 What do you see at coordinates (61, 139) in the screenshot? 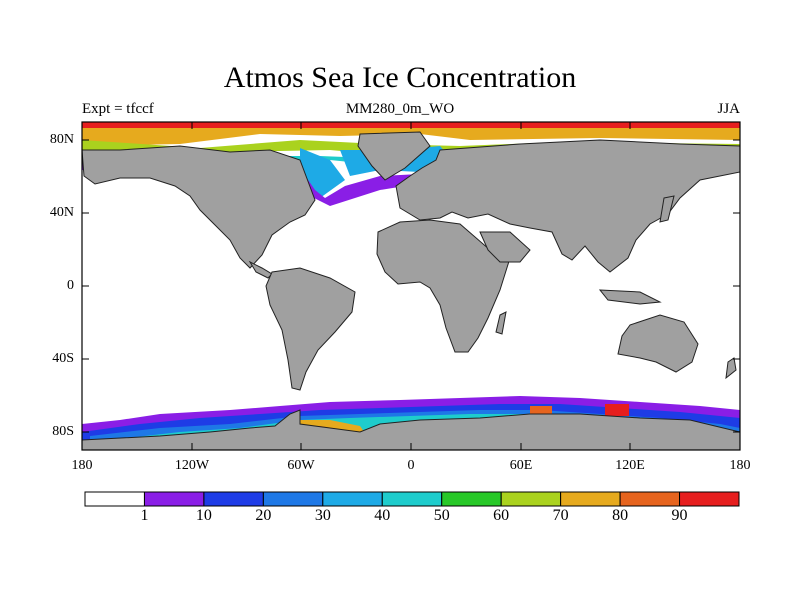
I see `lat-tick-label: 80N` at bounding box center [61, 139].